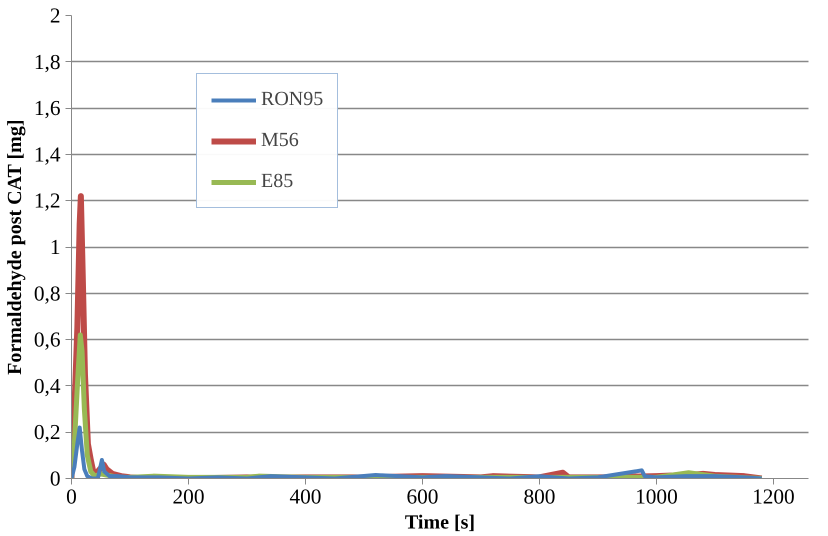  I want to click on y-tick-label: 0,8, so click(47, 293).